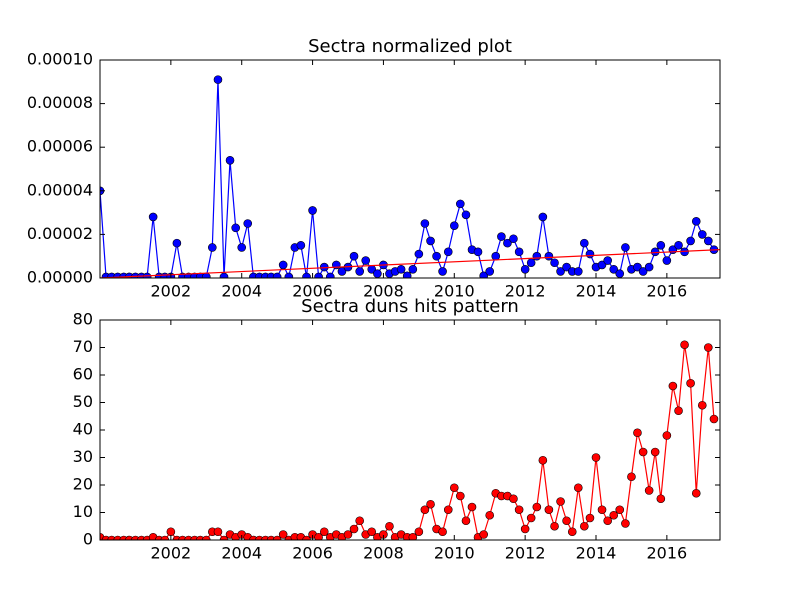 The width and height of the screenshot is (800, 600). Describe the element at coordinates (88, 539) in the screenshot. I see `y-tick-label: 0` at that location.